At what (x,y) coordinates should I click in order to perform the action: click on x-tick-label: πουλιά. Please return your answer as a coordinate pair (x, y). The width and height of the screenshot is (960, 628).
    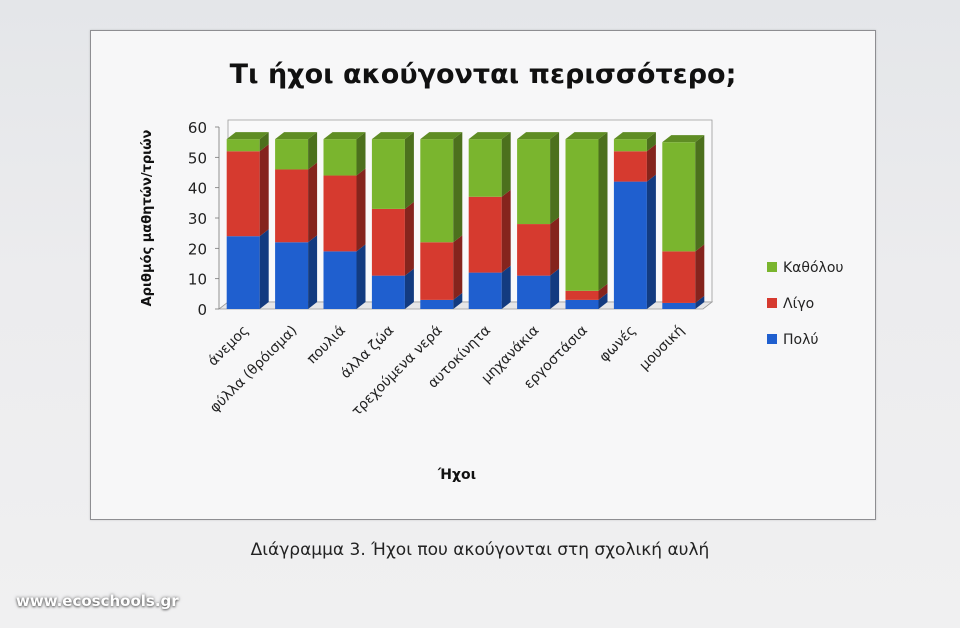
    Looking at the image, I should click on (326, 345).